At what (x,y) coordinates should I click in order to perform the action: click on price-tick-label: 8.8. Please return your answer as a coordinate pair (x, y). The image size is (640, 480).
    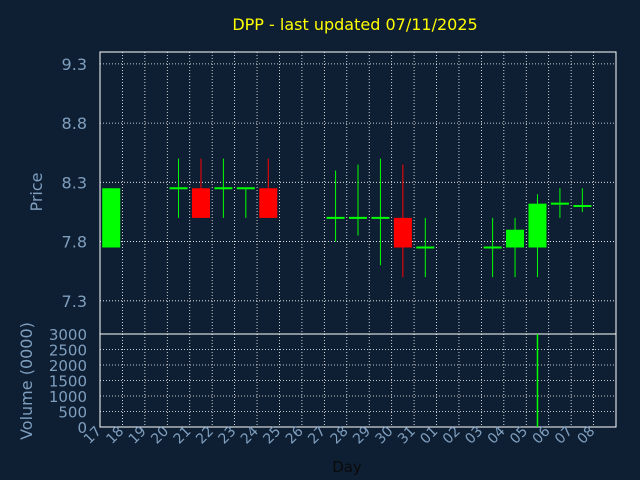
    Looking at the image, I should click on (74, 123).